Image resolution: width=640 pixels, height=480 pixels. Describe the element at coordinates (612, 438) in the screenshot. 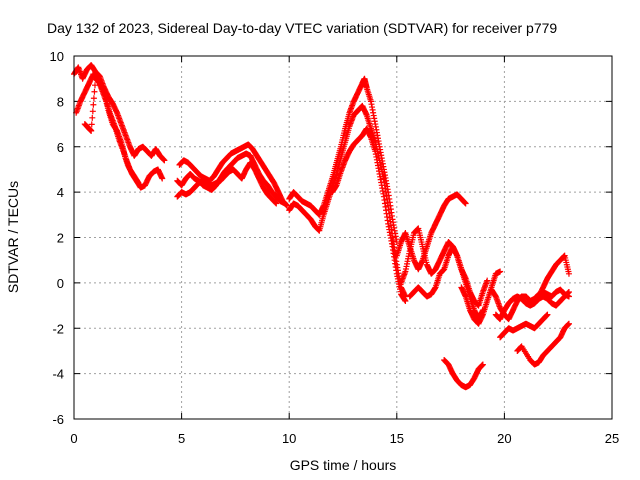

I see `x-tick-label: 25` at that location.